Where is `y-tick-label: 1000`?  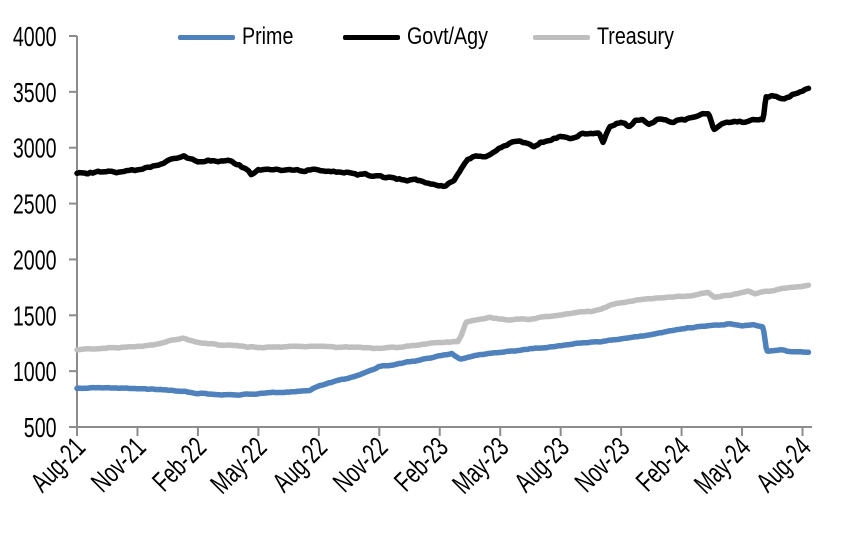
y-tick-label: 1000 is located at coordinates (35, 372).